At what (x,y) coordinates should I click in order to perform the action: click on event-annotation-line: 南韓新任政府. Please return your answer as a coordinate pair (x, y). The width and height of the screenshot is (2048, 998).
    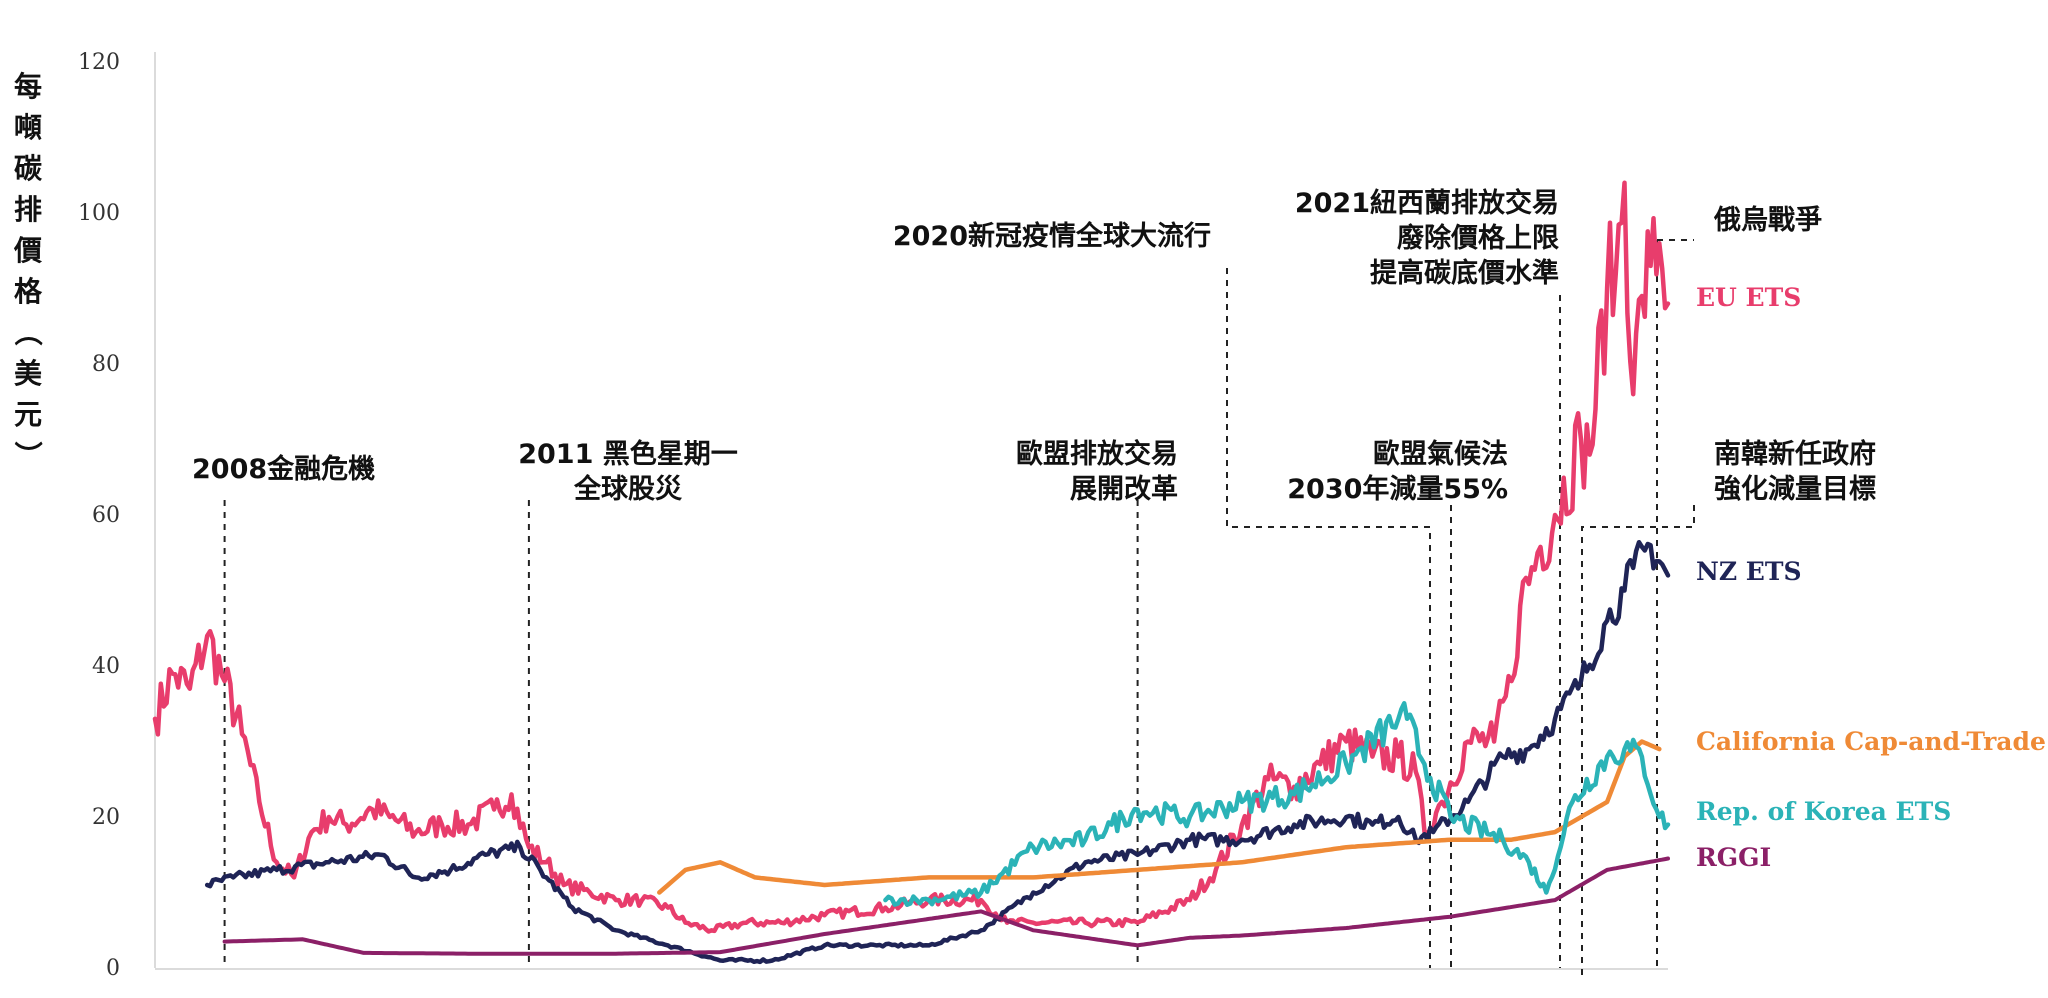
    Looking at the image, I should click on (1795, 454).